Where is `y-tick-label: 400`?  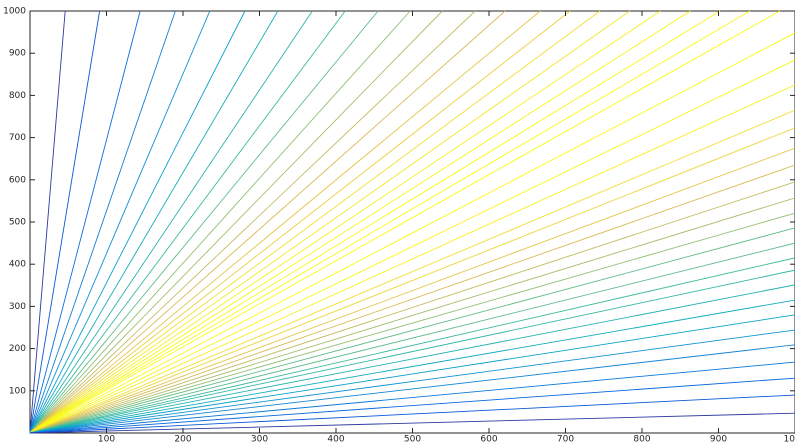 y-tick-label: 400 is located at coordinates (17, 265).